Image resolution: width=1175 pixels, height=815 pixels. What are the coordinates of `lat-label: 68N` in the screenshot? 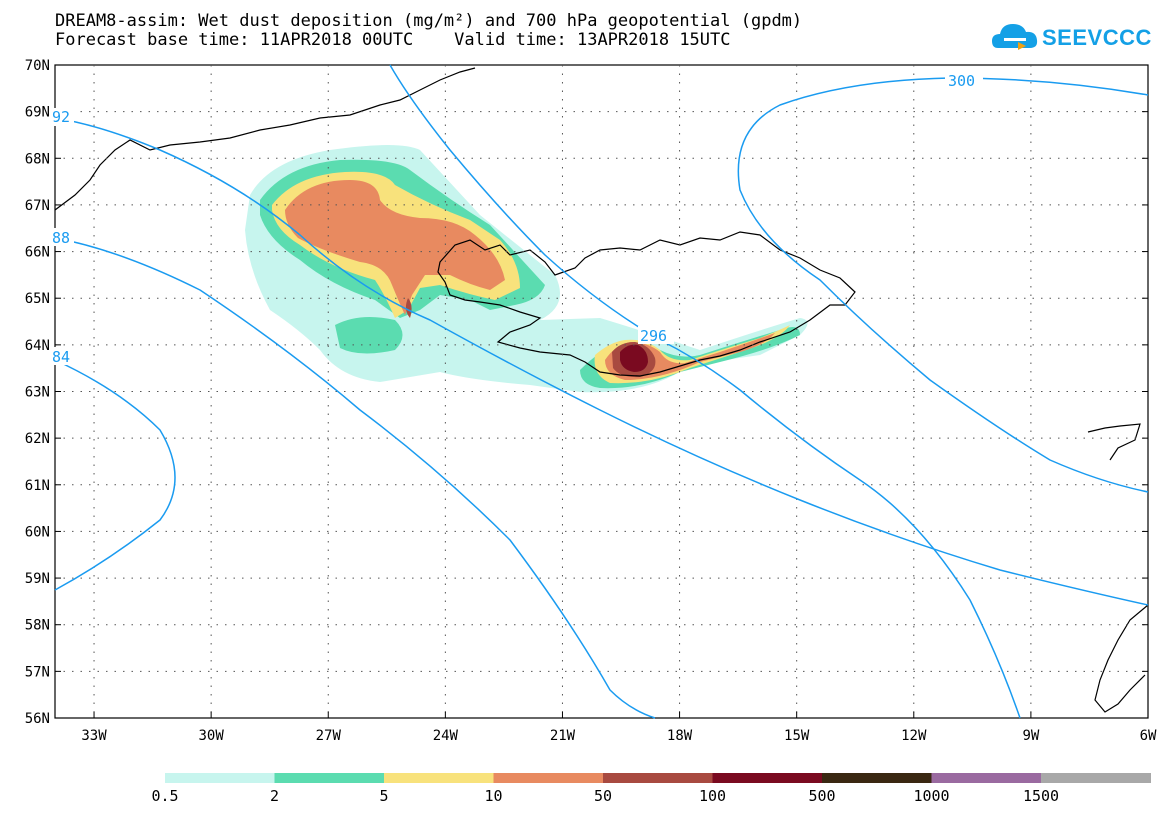 It's located at (37, 159).